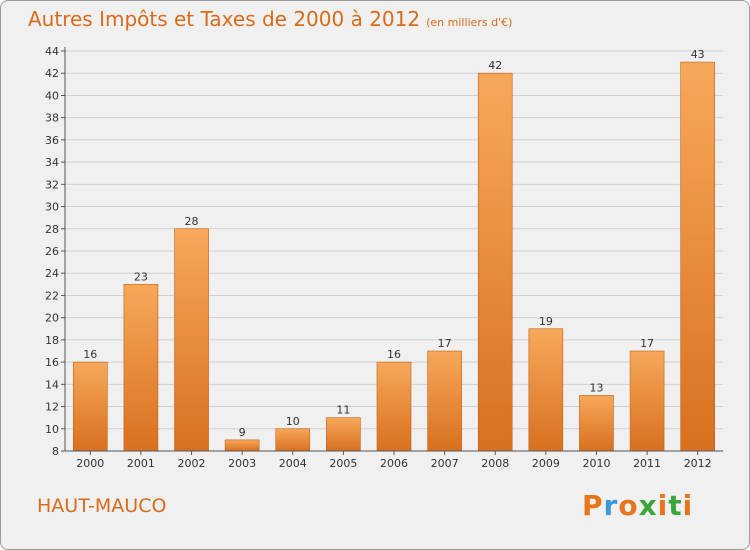  What do you see at coordinates (192, 221) in the screenshot?
I see `data-label-2002: 28` at bounding box center [192, 221].